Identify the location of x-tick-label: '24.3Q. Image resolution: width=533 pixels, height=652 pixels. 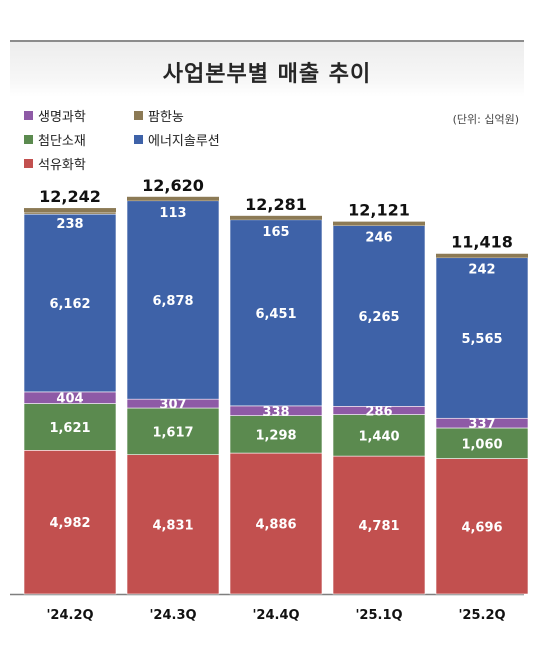
(172, 615).